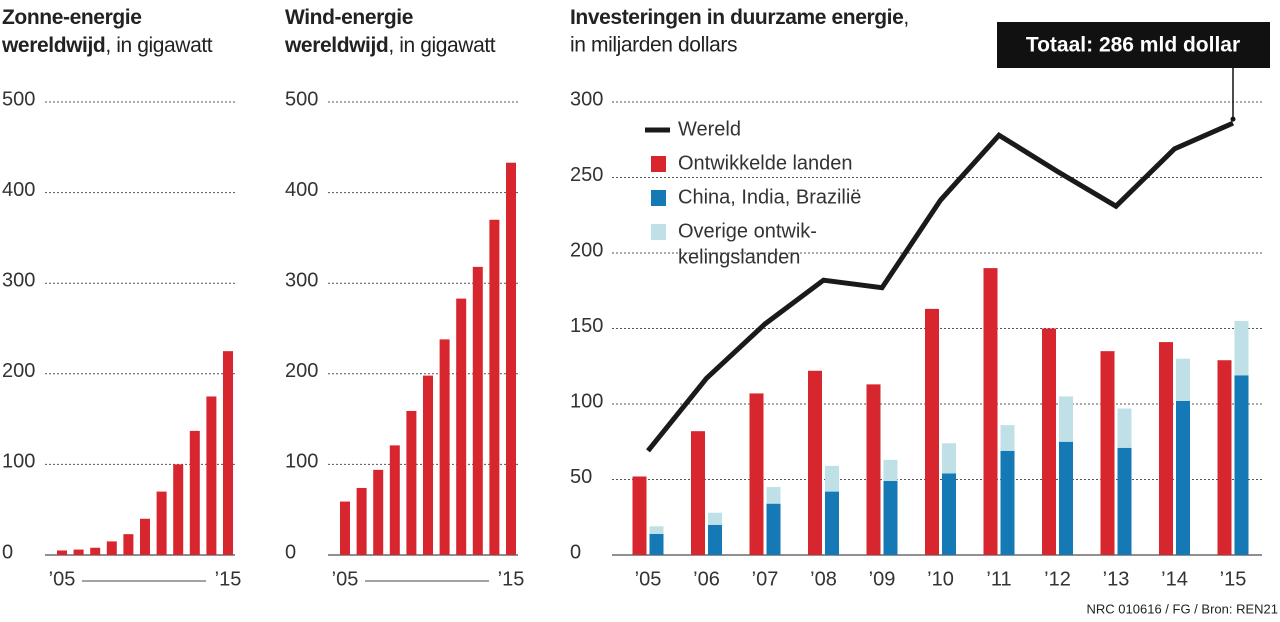 This screenshot has width=1280, height=622. I want to click on chart-title: Wind-energie, so click(349, 17).